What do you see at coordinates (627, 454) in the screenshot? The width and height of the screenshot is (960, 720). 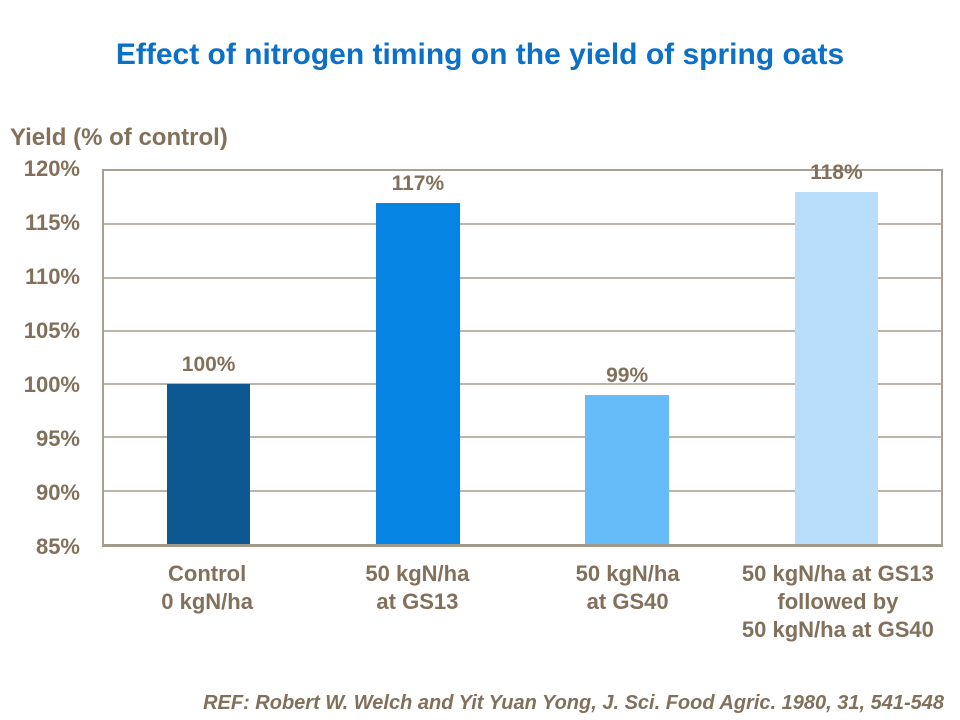 I see `bar-3: 99%` at bounding box center [627, 454].